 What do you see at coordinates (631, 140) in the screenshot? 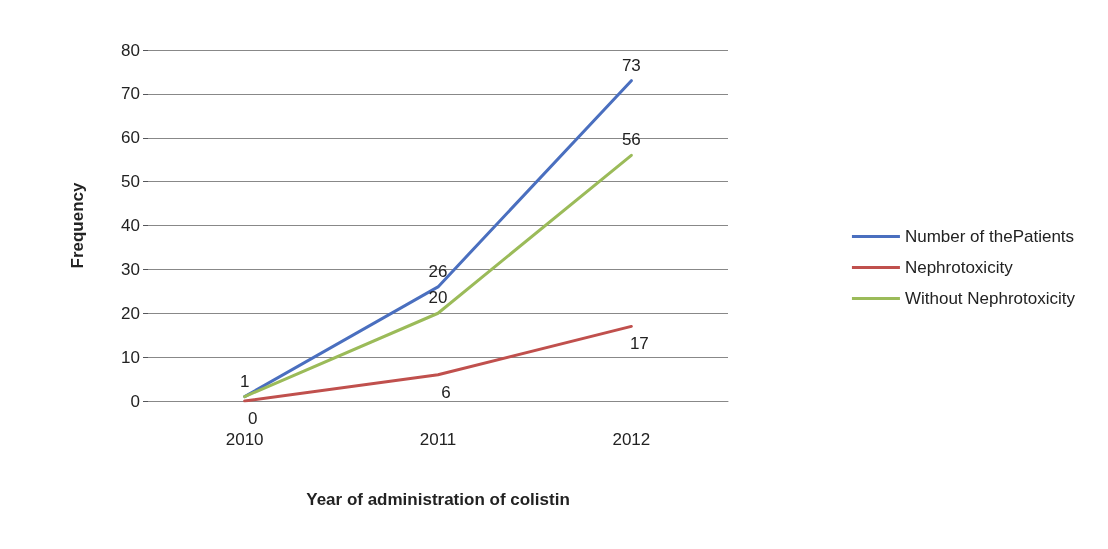
I see `data-label: 56` at bounding box center [631, 140].